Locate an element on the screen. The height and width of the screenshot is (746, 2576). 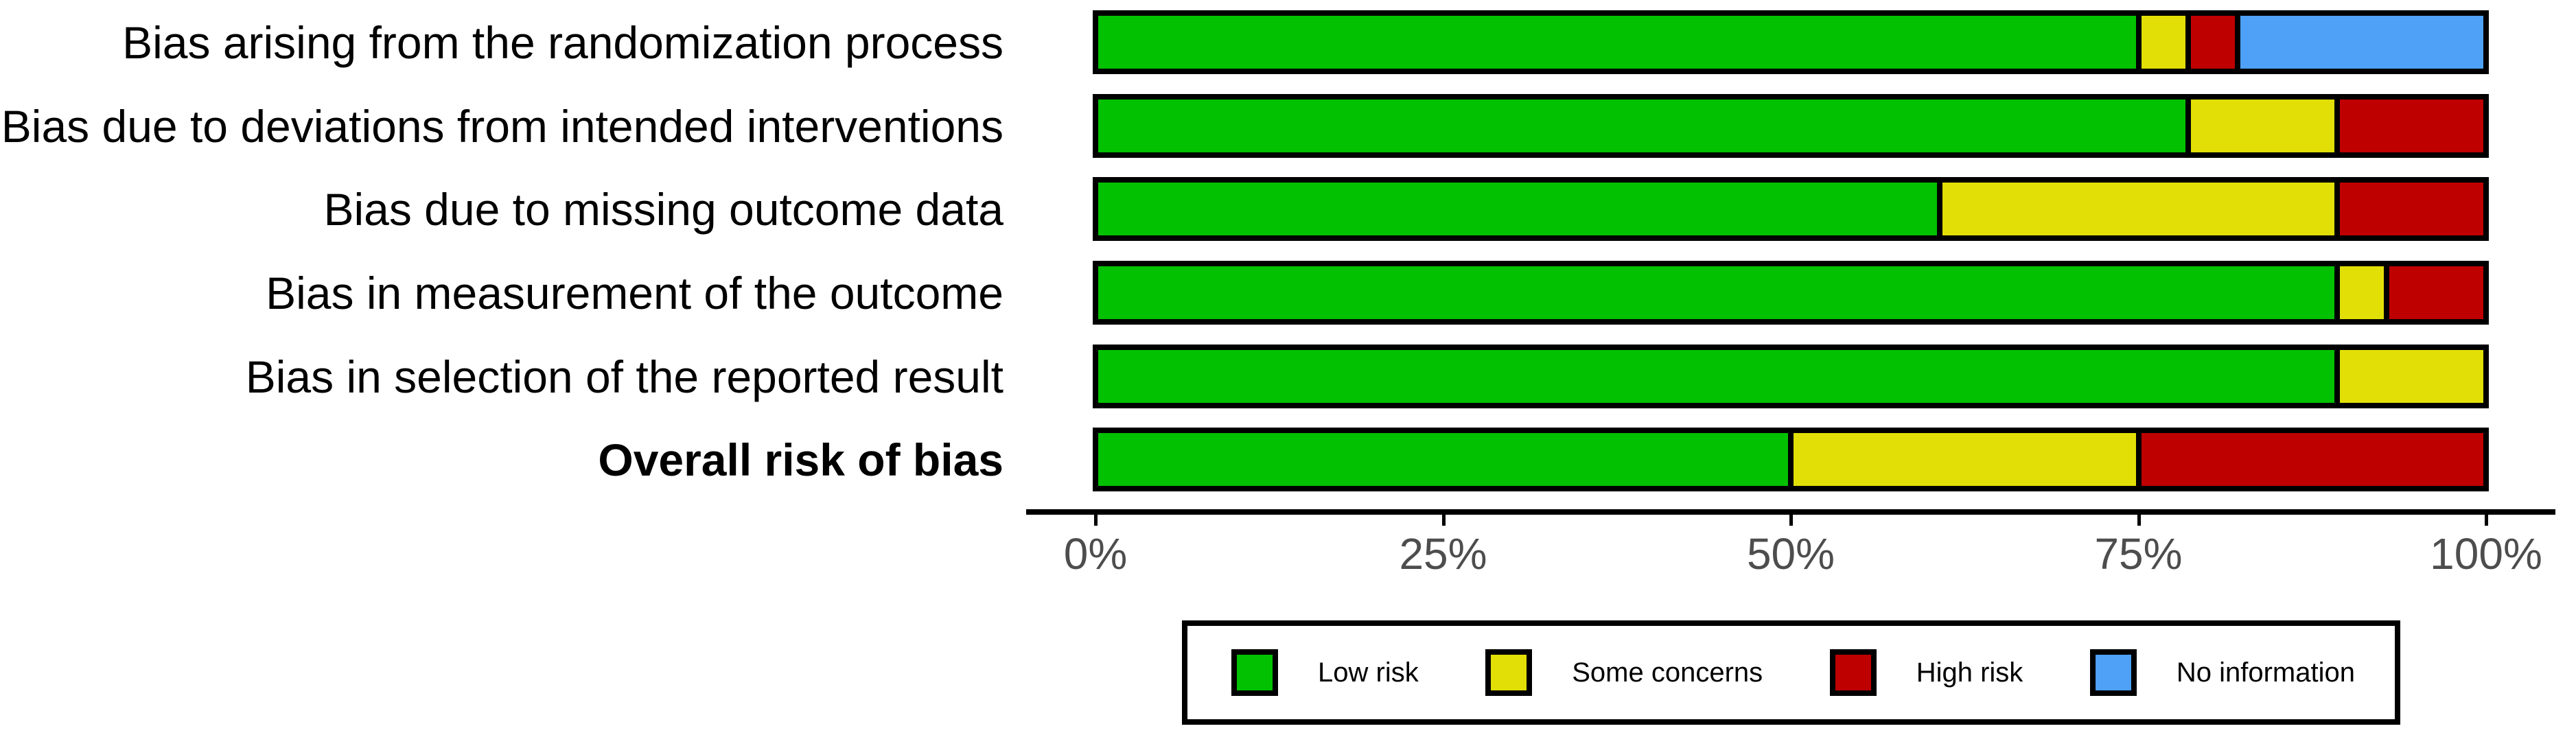
legend-item-low-risk: Low risk is located at coordinates (1325, 672).